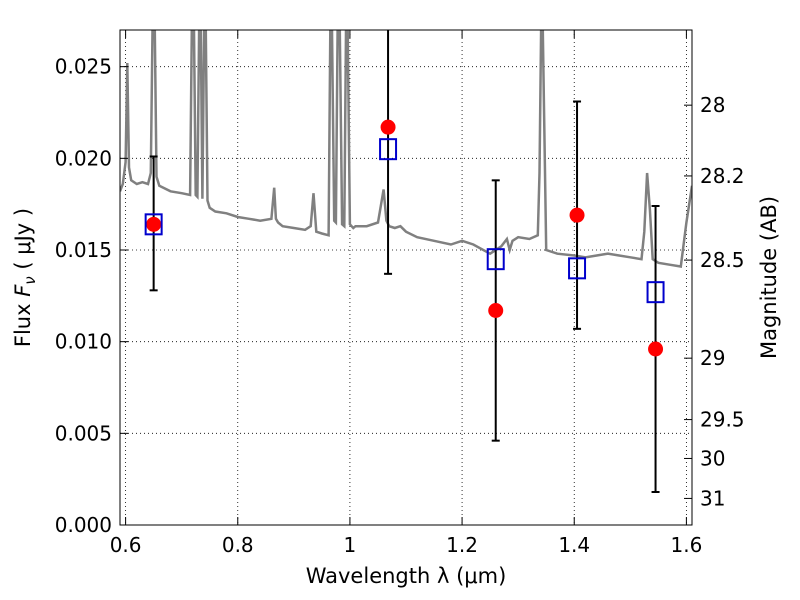  Describe the element at coordinates (722, 176) in the screenshot. I see `right-tick-label: 28.2` at that location.